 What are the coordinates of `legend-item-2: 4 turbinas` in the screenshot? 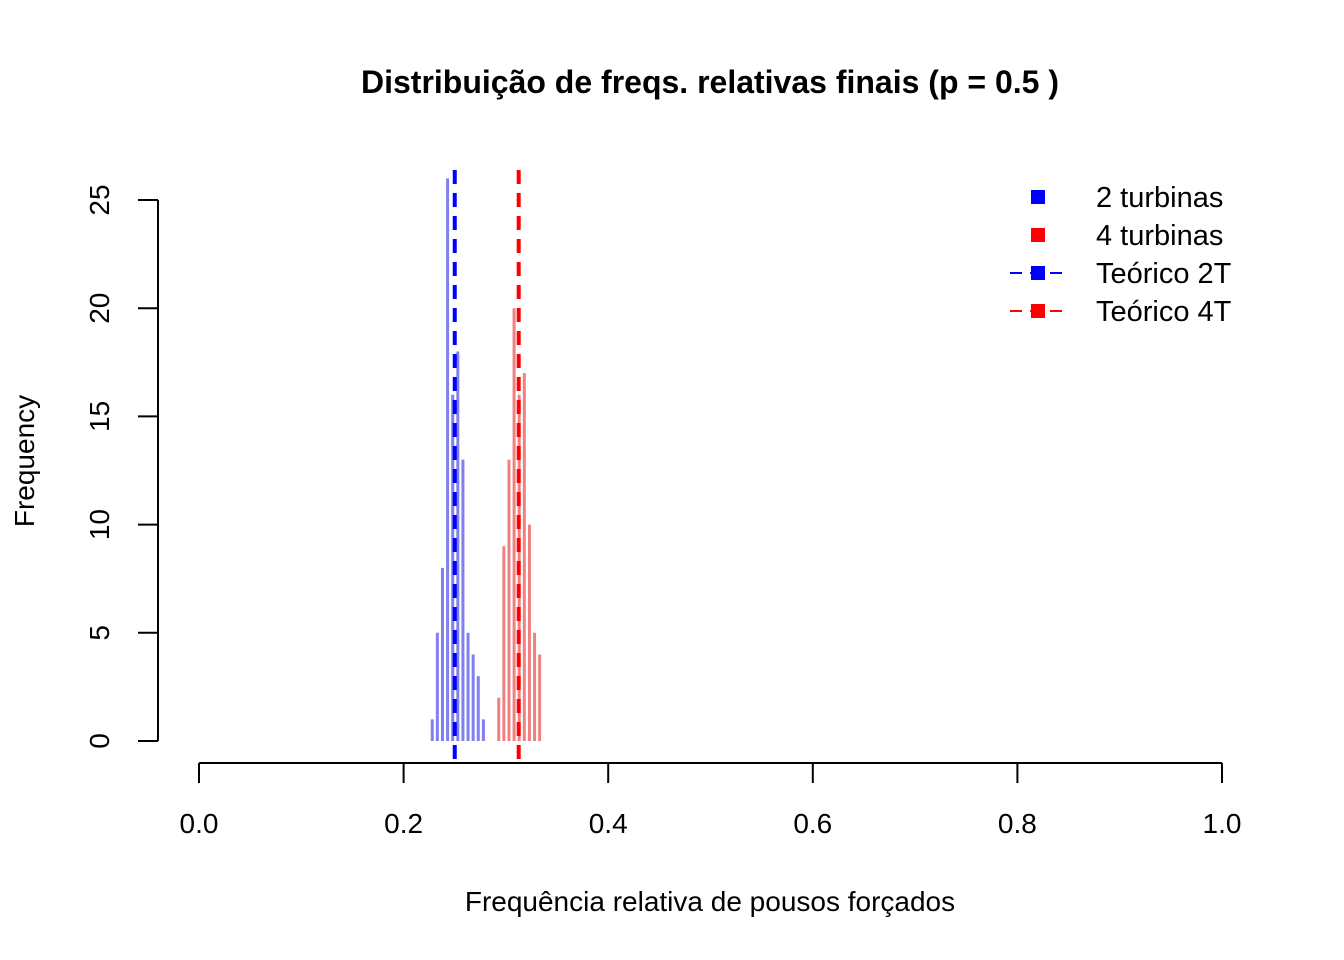 It's located at (1127, 236).